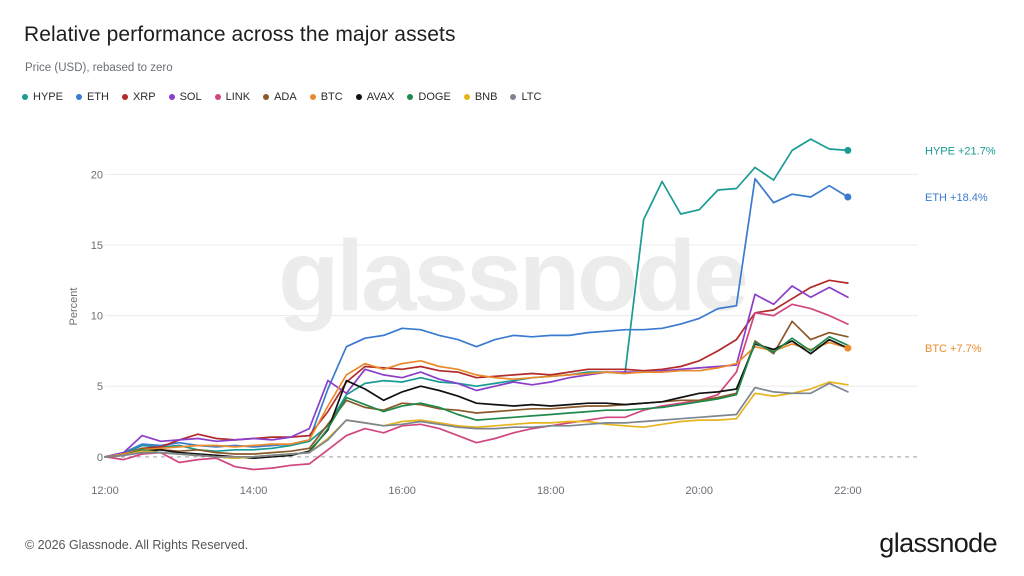 The width and height of the screenshot is (1024, 576). I want to click on series-line-ltc, so click(476, 420).